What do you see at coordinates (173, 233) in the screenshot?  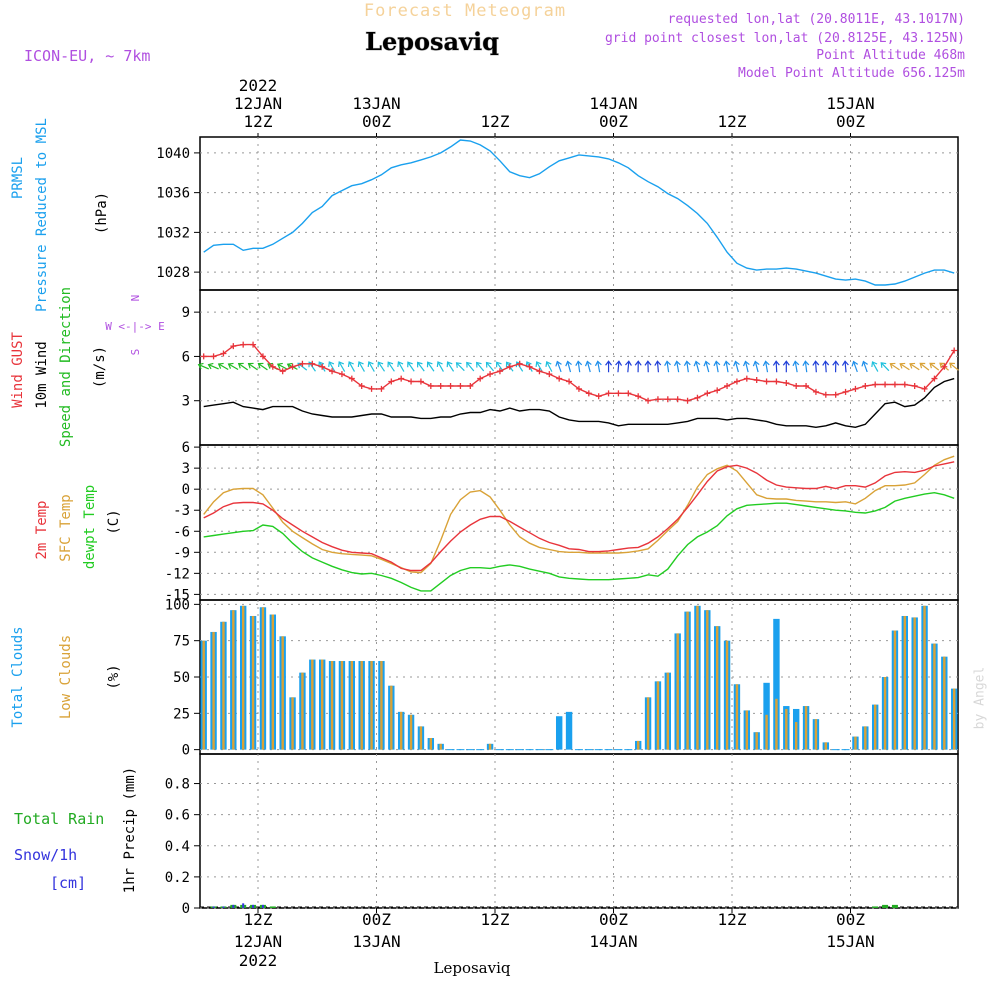 I see `y-tick-label: 1032` at bounding box center [173, 233].